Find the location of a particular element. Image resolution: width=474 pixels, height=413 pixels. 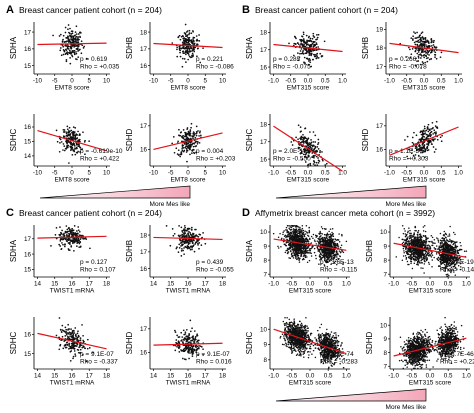

x-tick-label: 5 is located at coordinates (206, 173).